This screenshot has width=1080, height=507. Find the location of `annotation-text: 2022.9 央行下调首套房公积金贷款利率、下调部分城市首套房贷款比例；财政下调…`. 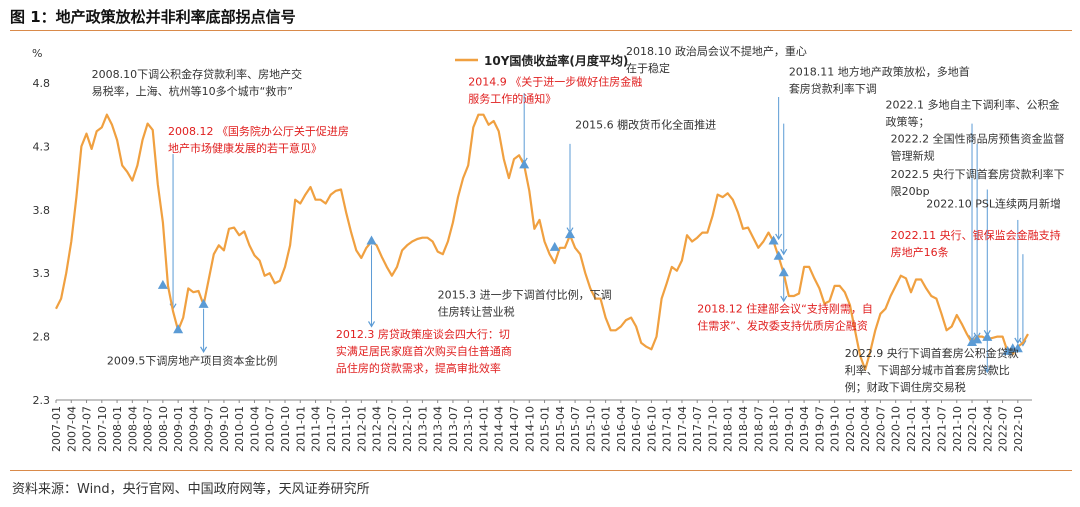

annotation-text: 2022.9 央行下调首套房公积金贷款利率、下调部分城市首套房贷款比例；财政下调… is located at coordinates (932, 370).